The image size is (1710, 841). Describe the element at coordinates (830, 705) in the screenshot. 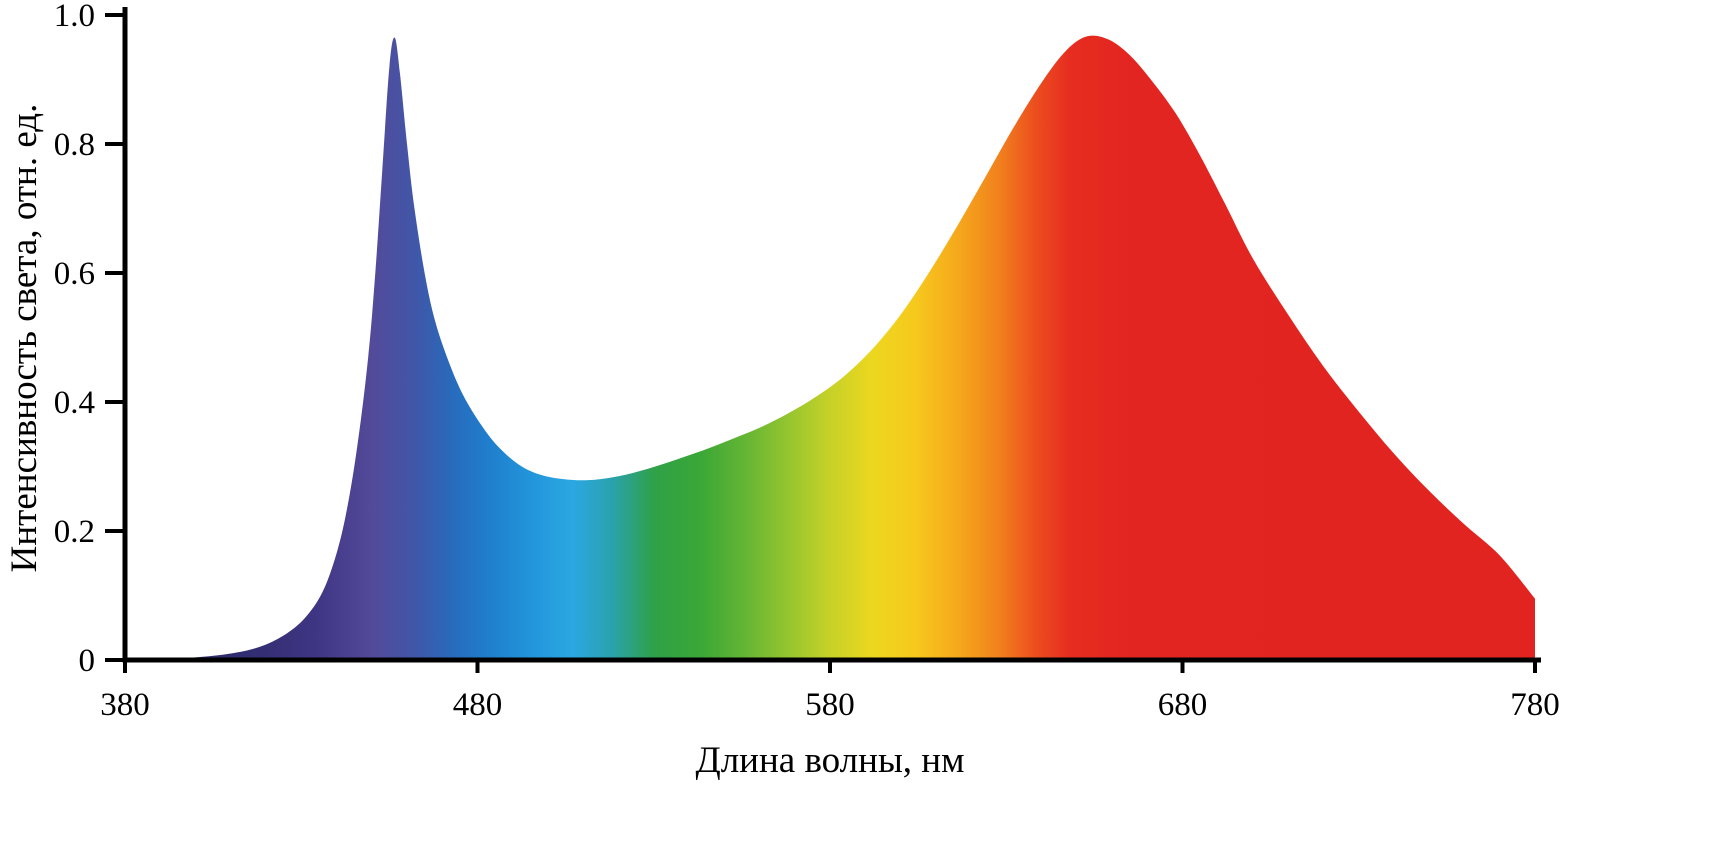

I see `x-tick-label: 580` at that location.